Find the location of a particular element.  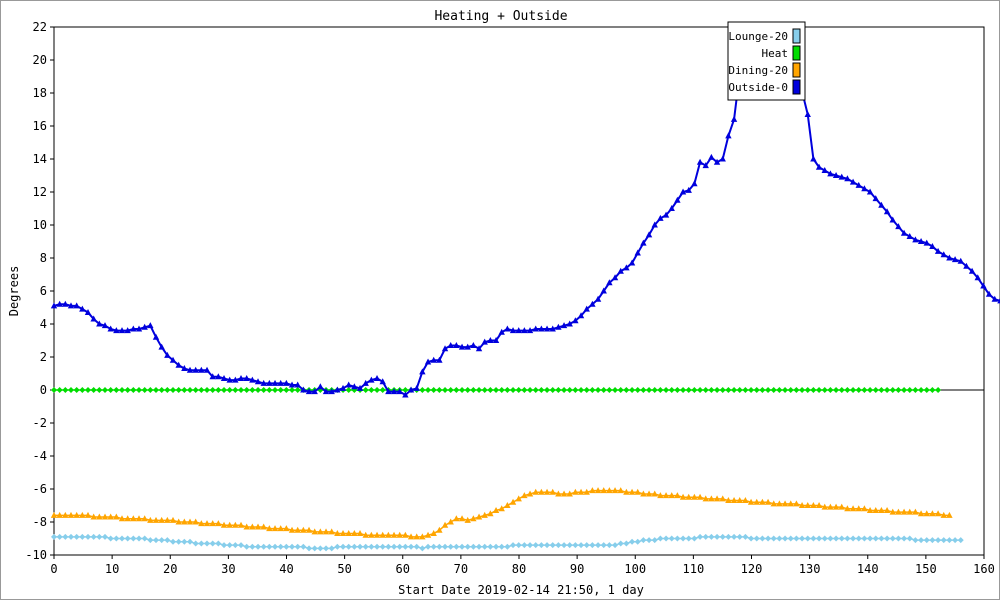

chart-title: Heating + Outside is located at coordinates (500, 16).